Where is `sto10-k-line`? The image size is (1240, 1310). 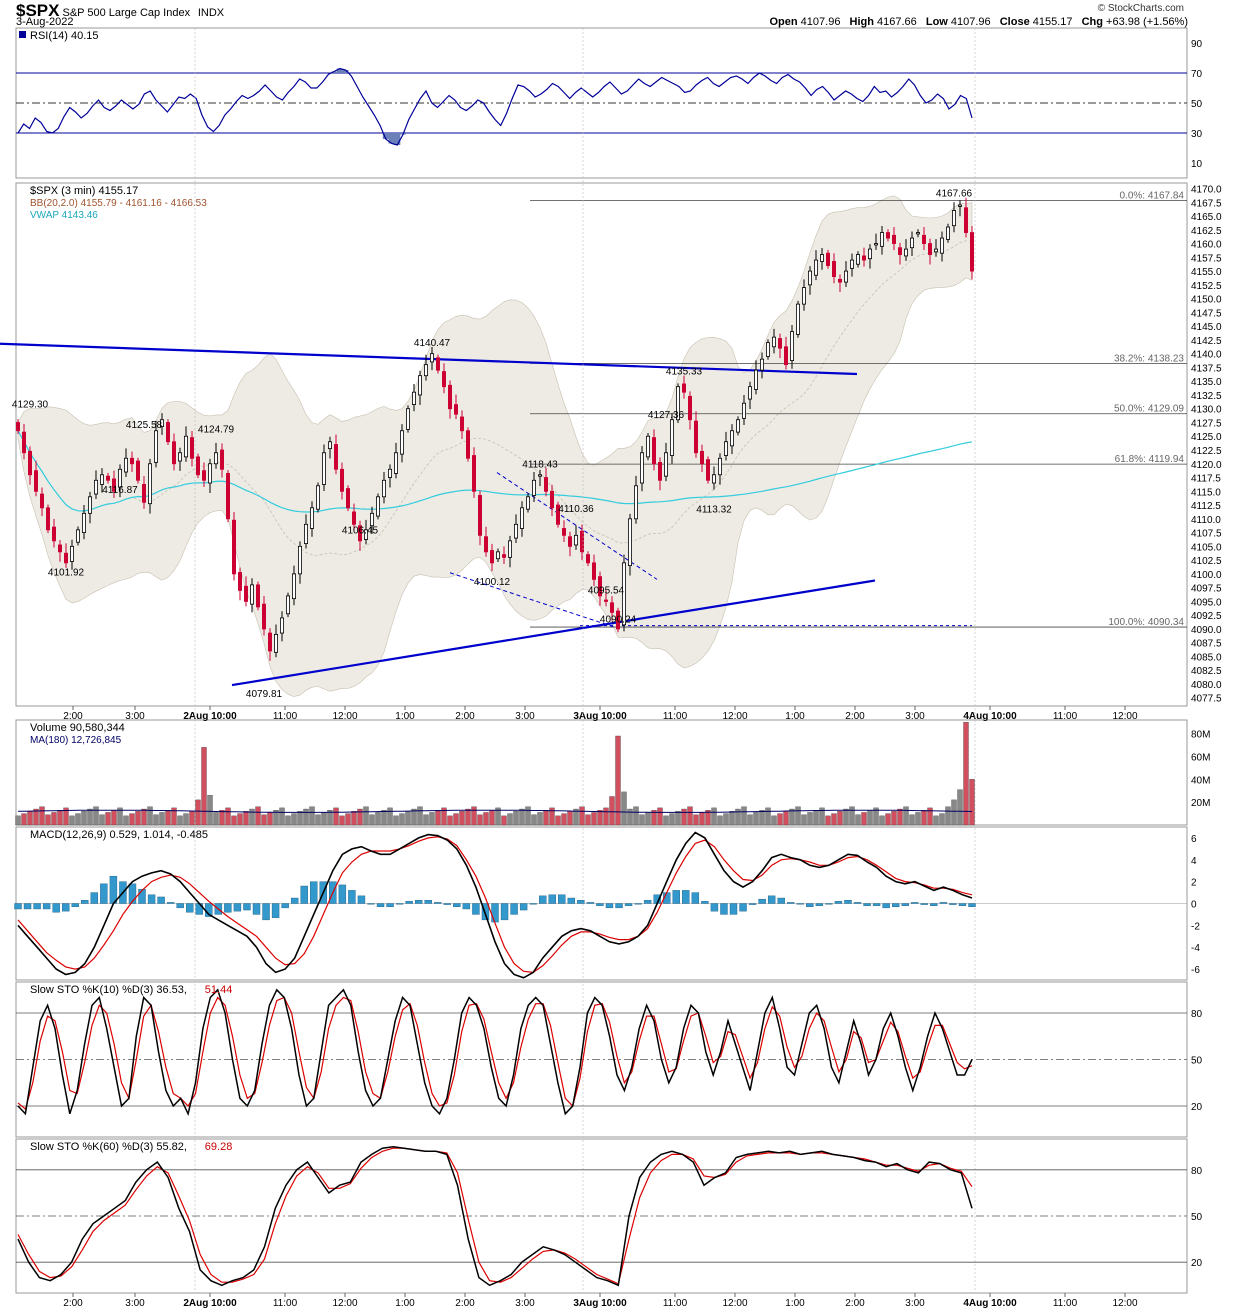 sto10-k-line is located at coordinates (495, 1052).